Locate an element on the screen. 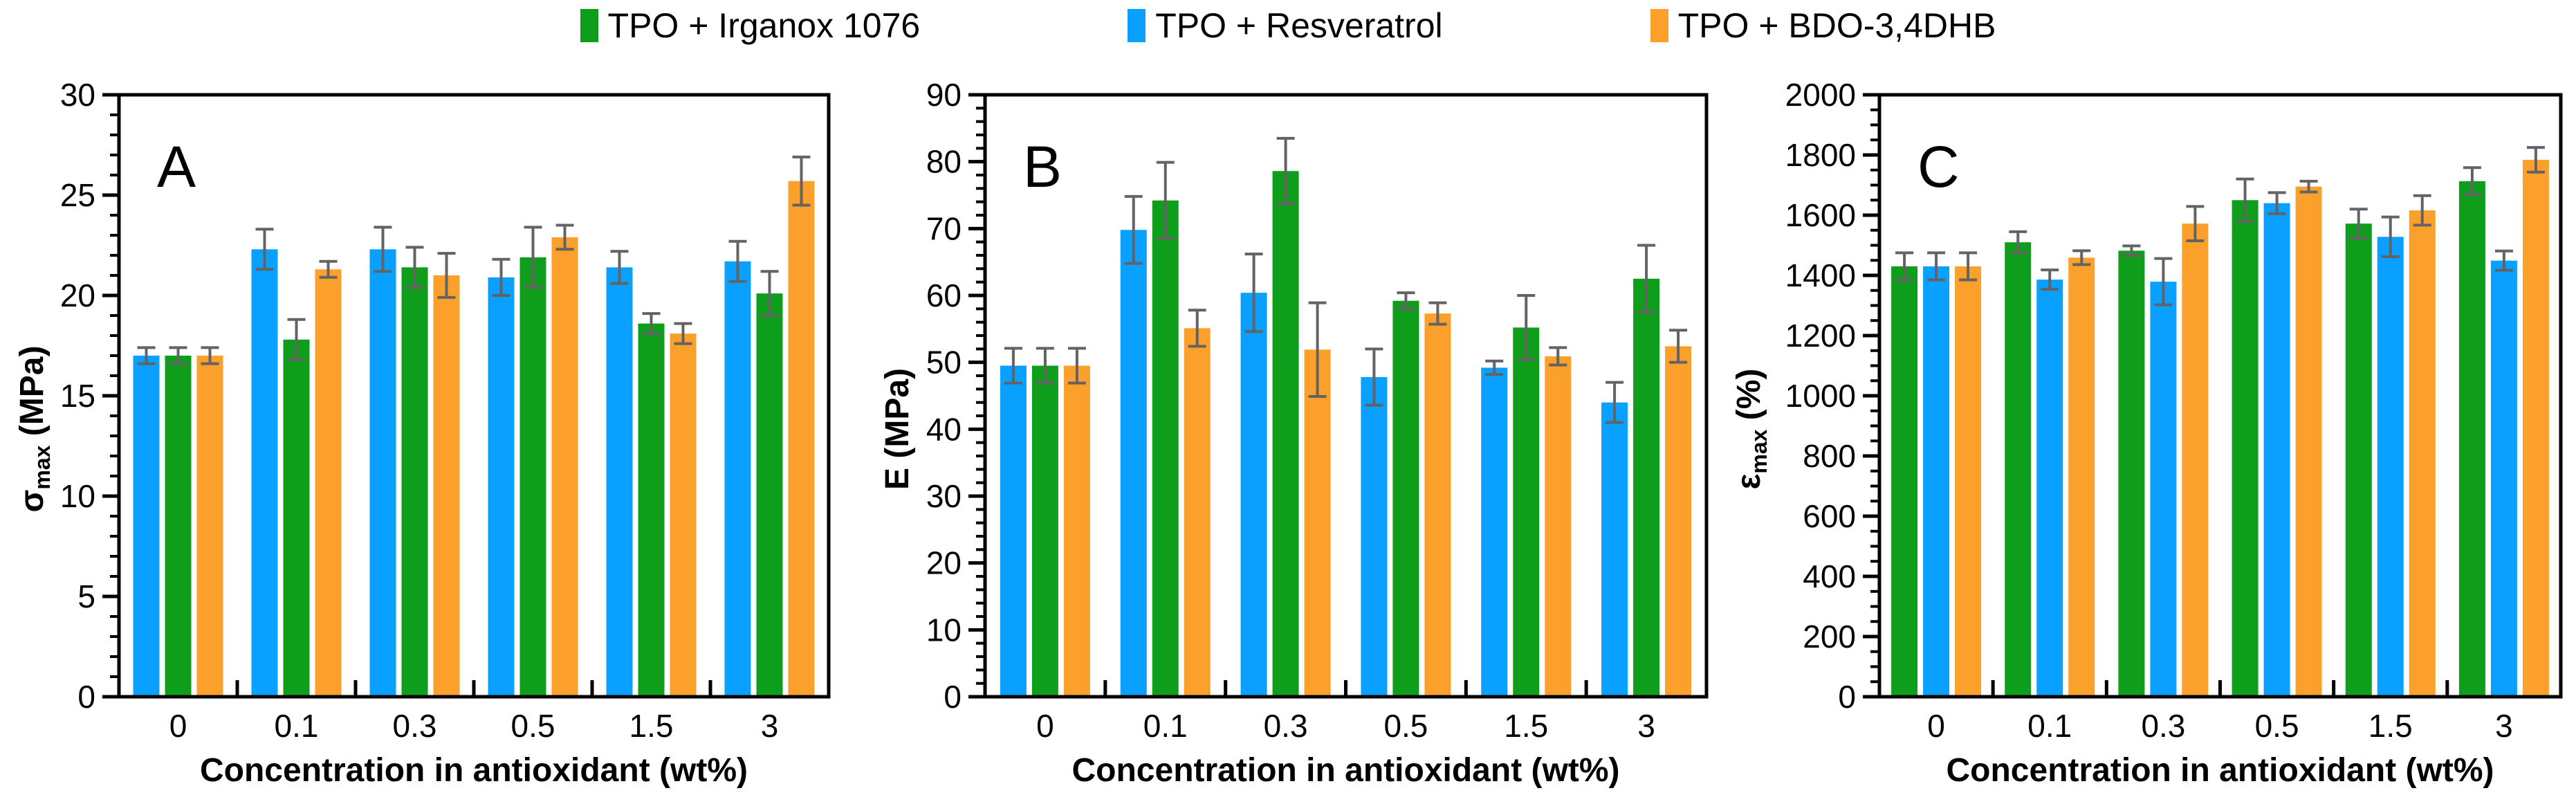 The width and height of the screenshot is (2576, 804). x-axis-title: Concentration in antioxidant (wt%) is located at coordinates (474, 770).